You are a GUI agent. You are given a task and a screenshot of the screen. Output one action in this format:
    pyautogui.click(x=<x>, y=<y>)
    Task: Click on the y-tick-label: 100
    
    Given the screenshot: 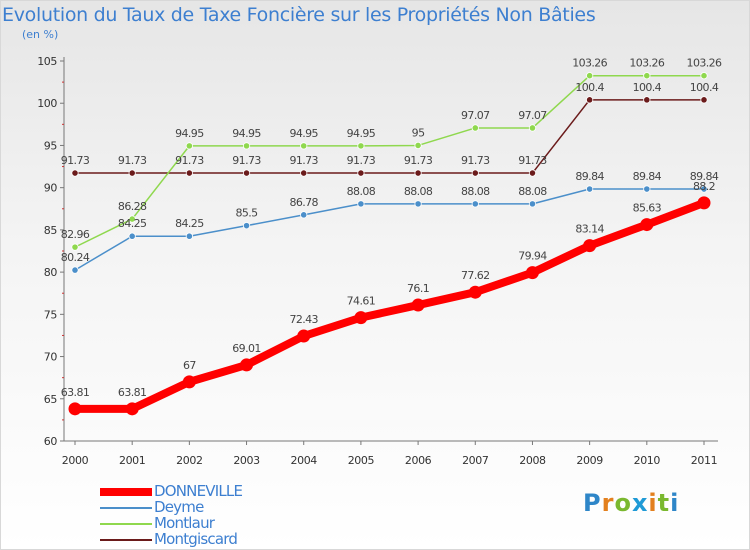 What is the action you would take?
    pyautogui.click(x=47, y=103)
    